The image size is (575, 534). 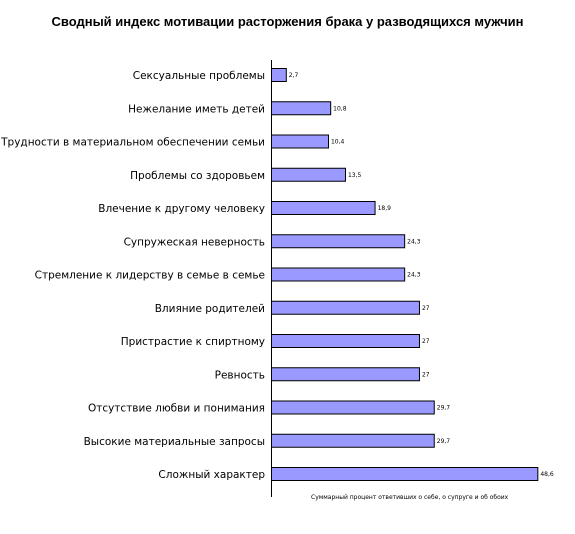 I want to click on category-label: Супружеская неверность, so click(x=194, y=242).